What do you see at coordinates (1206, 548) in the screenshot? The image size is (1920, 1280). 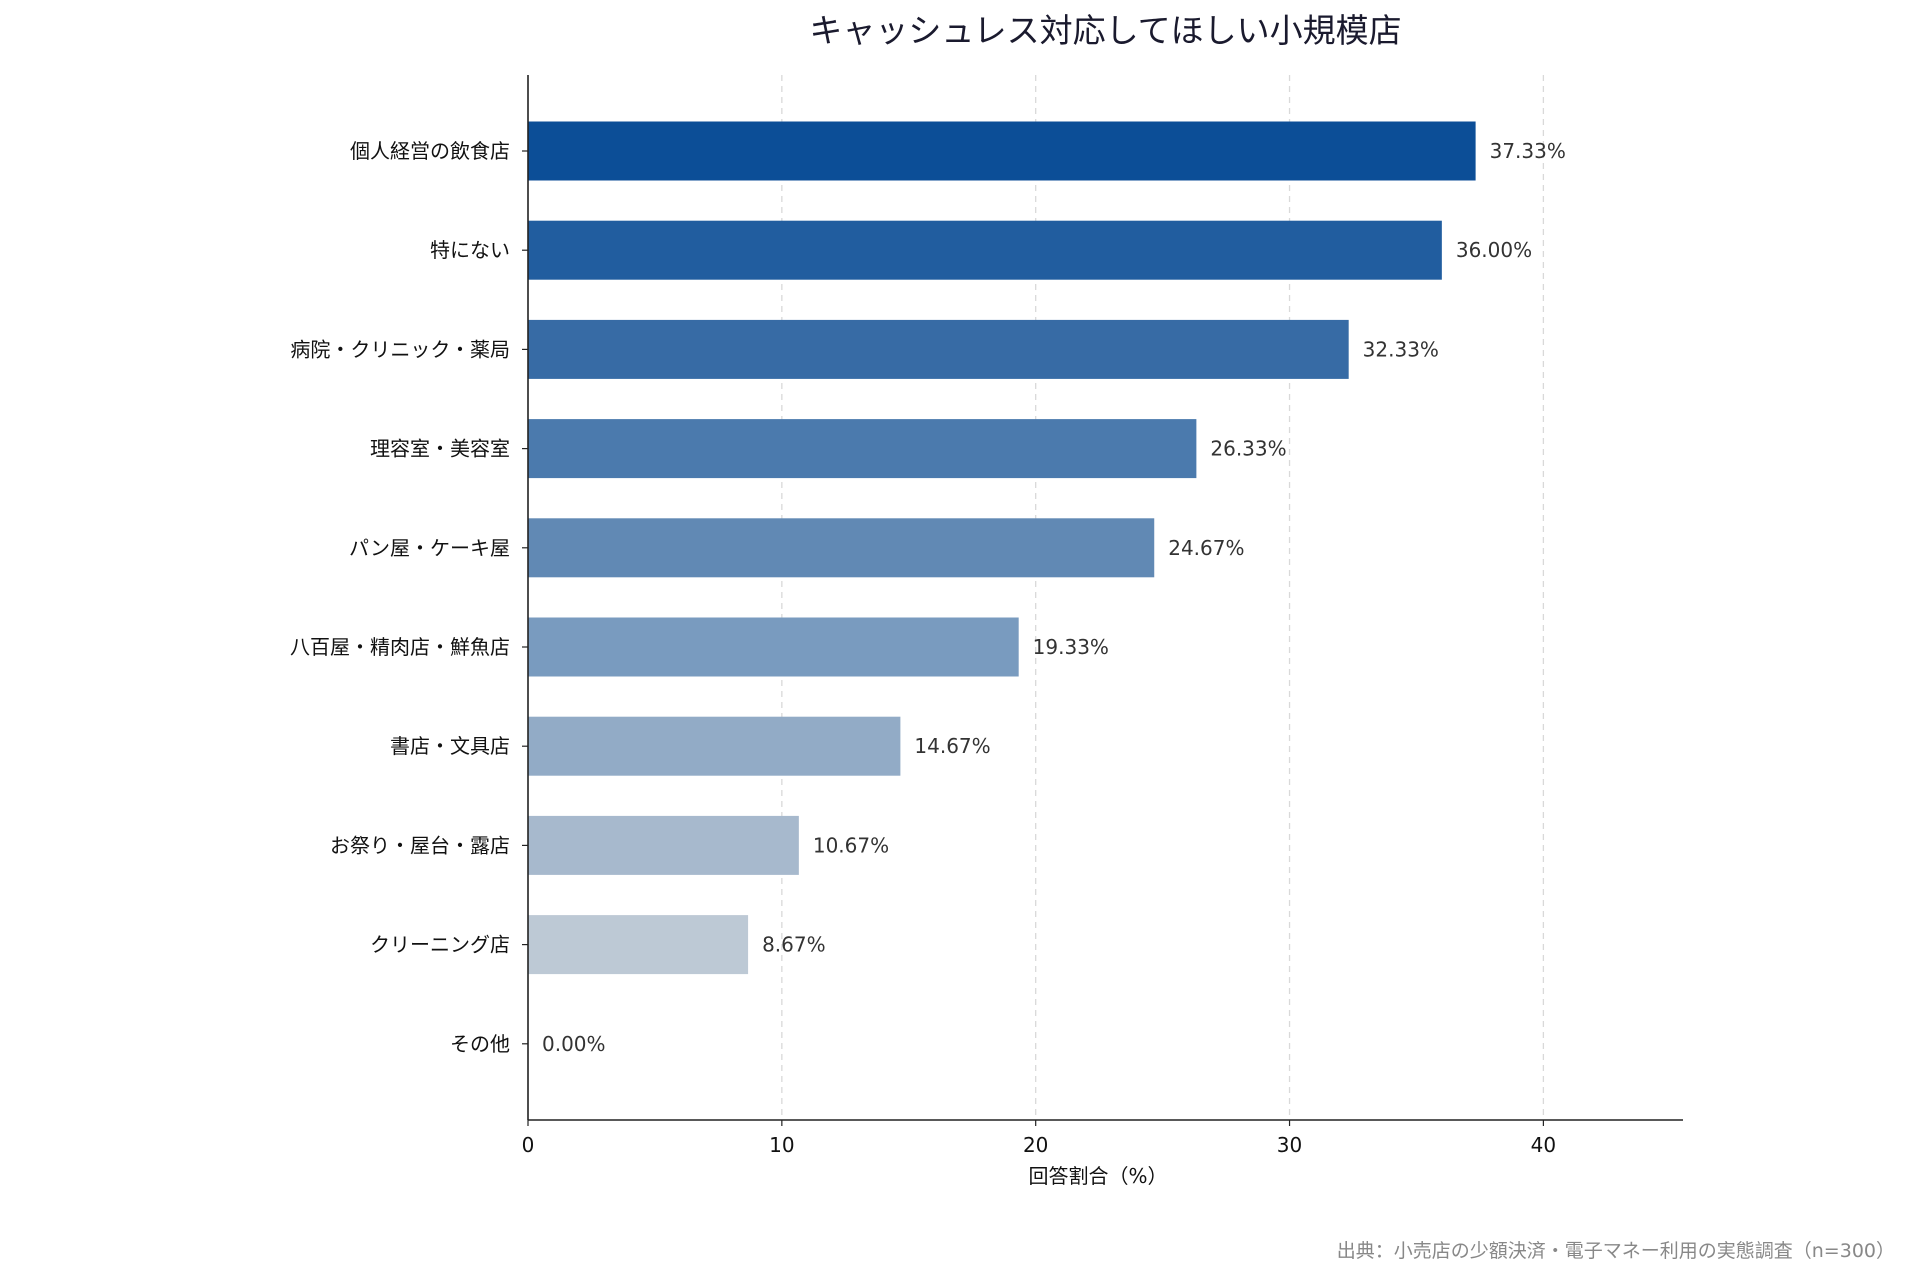 I see `value-label: 24.67%` at bounding box center [1206, 548].